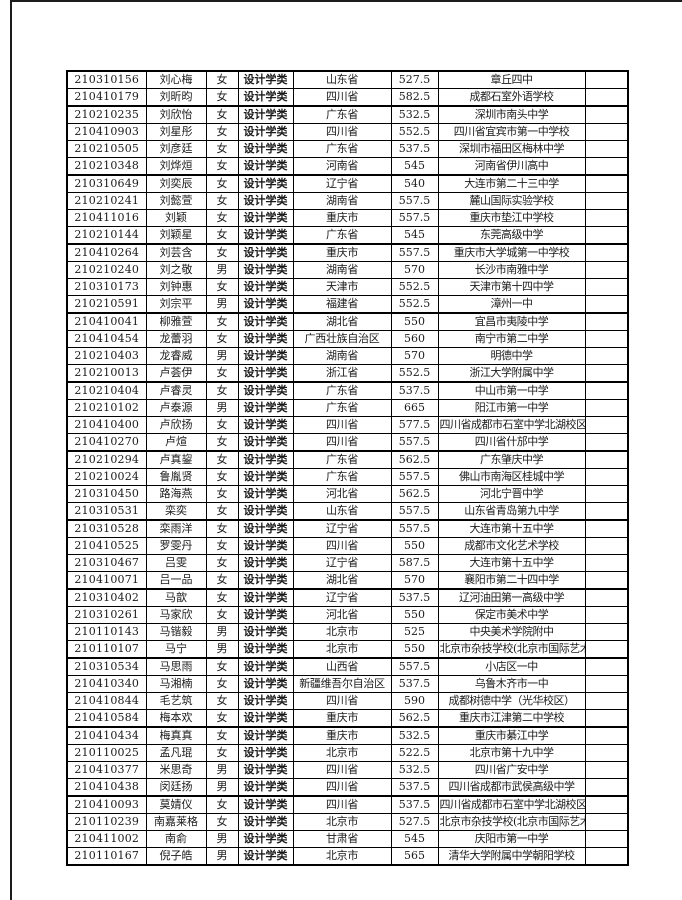 The height and width of the screenshot is (900, 682). Describe the element at coordinates (414, 563) in the screenshot. I see `cell-score: 587.5` at that location.